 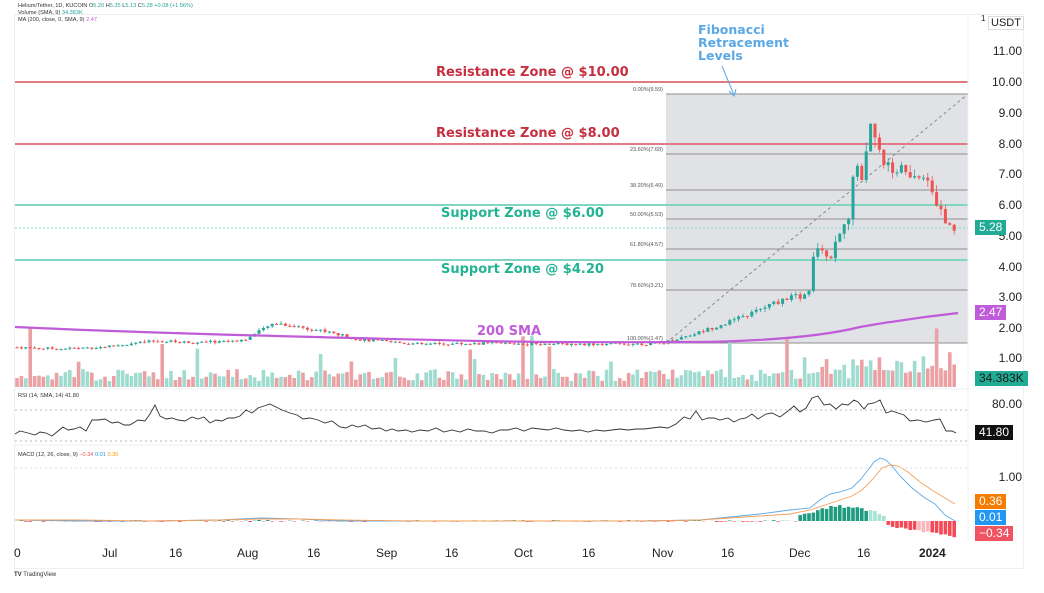 I want to click on macd-tag: 0.01, so click(x=991, y=517).